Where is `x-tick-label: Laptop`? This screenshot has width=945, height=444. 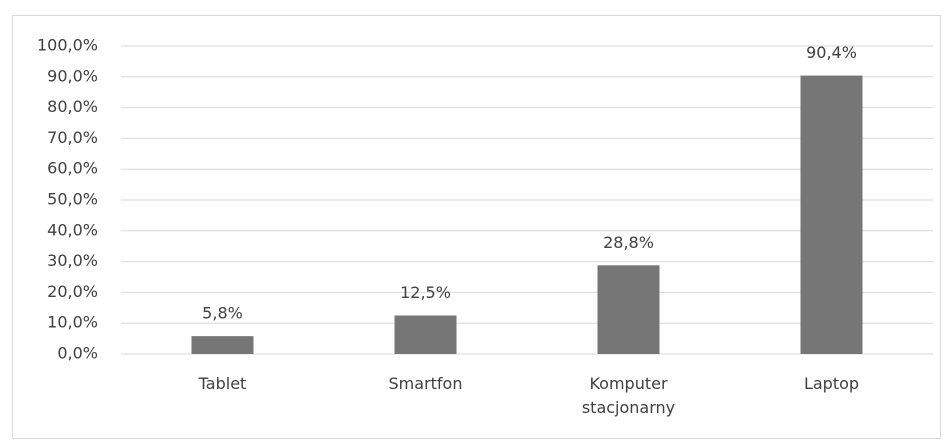 x-tick-label: Laptop is located at coordinates (831, 383).